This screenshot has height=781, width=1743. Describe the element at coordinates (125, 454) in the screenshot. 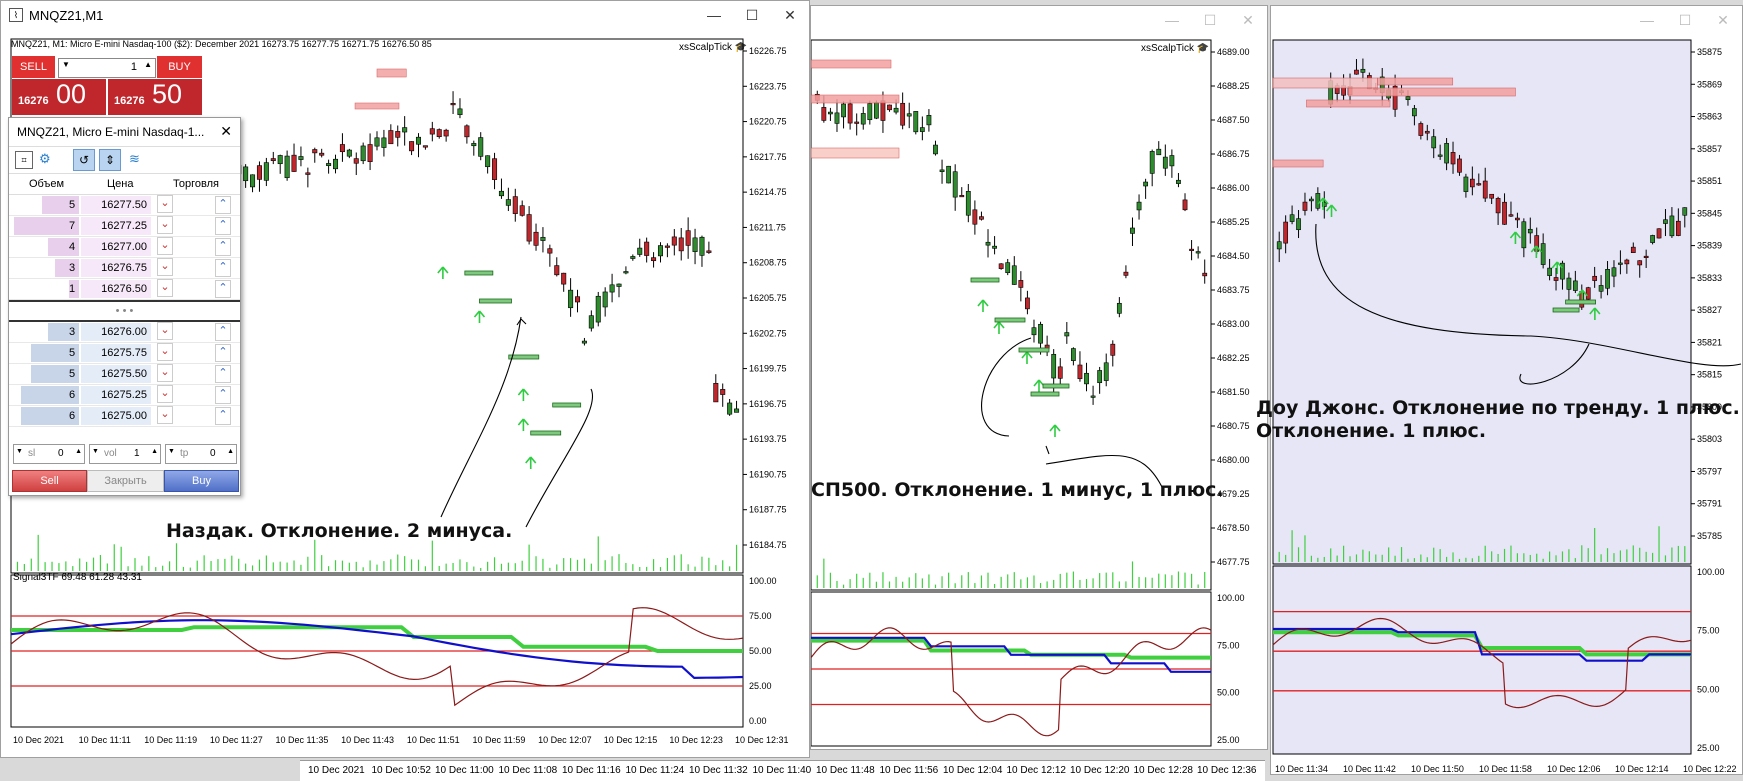

I see `vol-field: ▼ vol 1 ▲` at that location.